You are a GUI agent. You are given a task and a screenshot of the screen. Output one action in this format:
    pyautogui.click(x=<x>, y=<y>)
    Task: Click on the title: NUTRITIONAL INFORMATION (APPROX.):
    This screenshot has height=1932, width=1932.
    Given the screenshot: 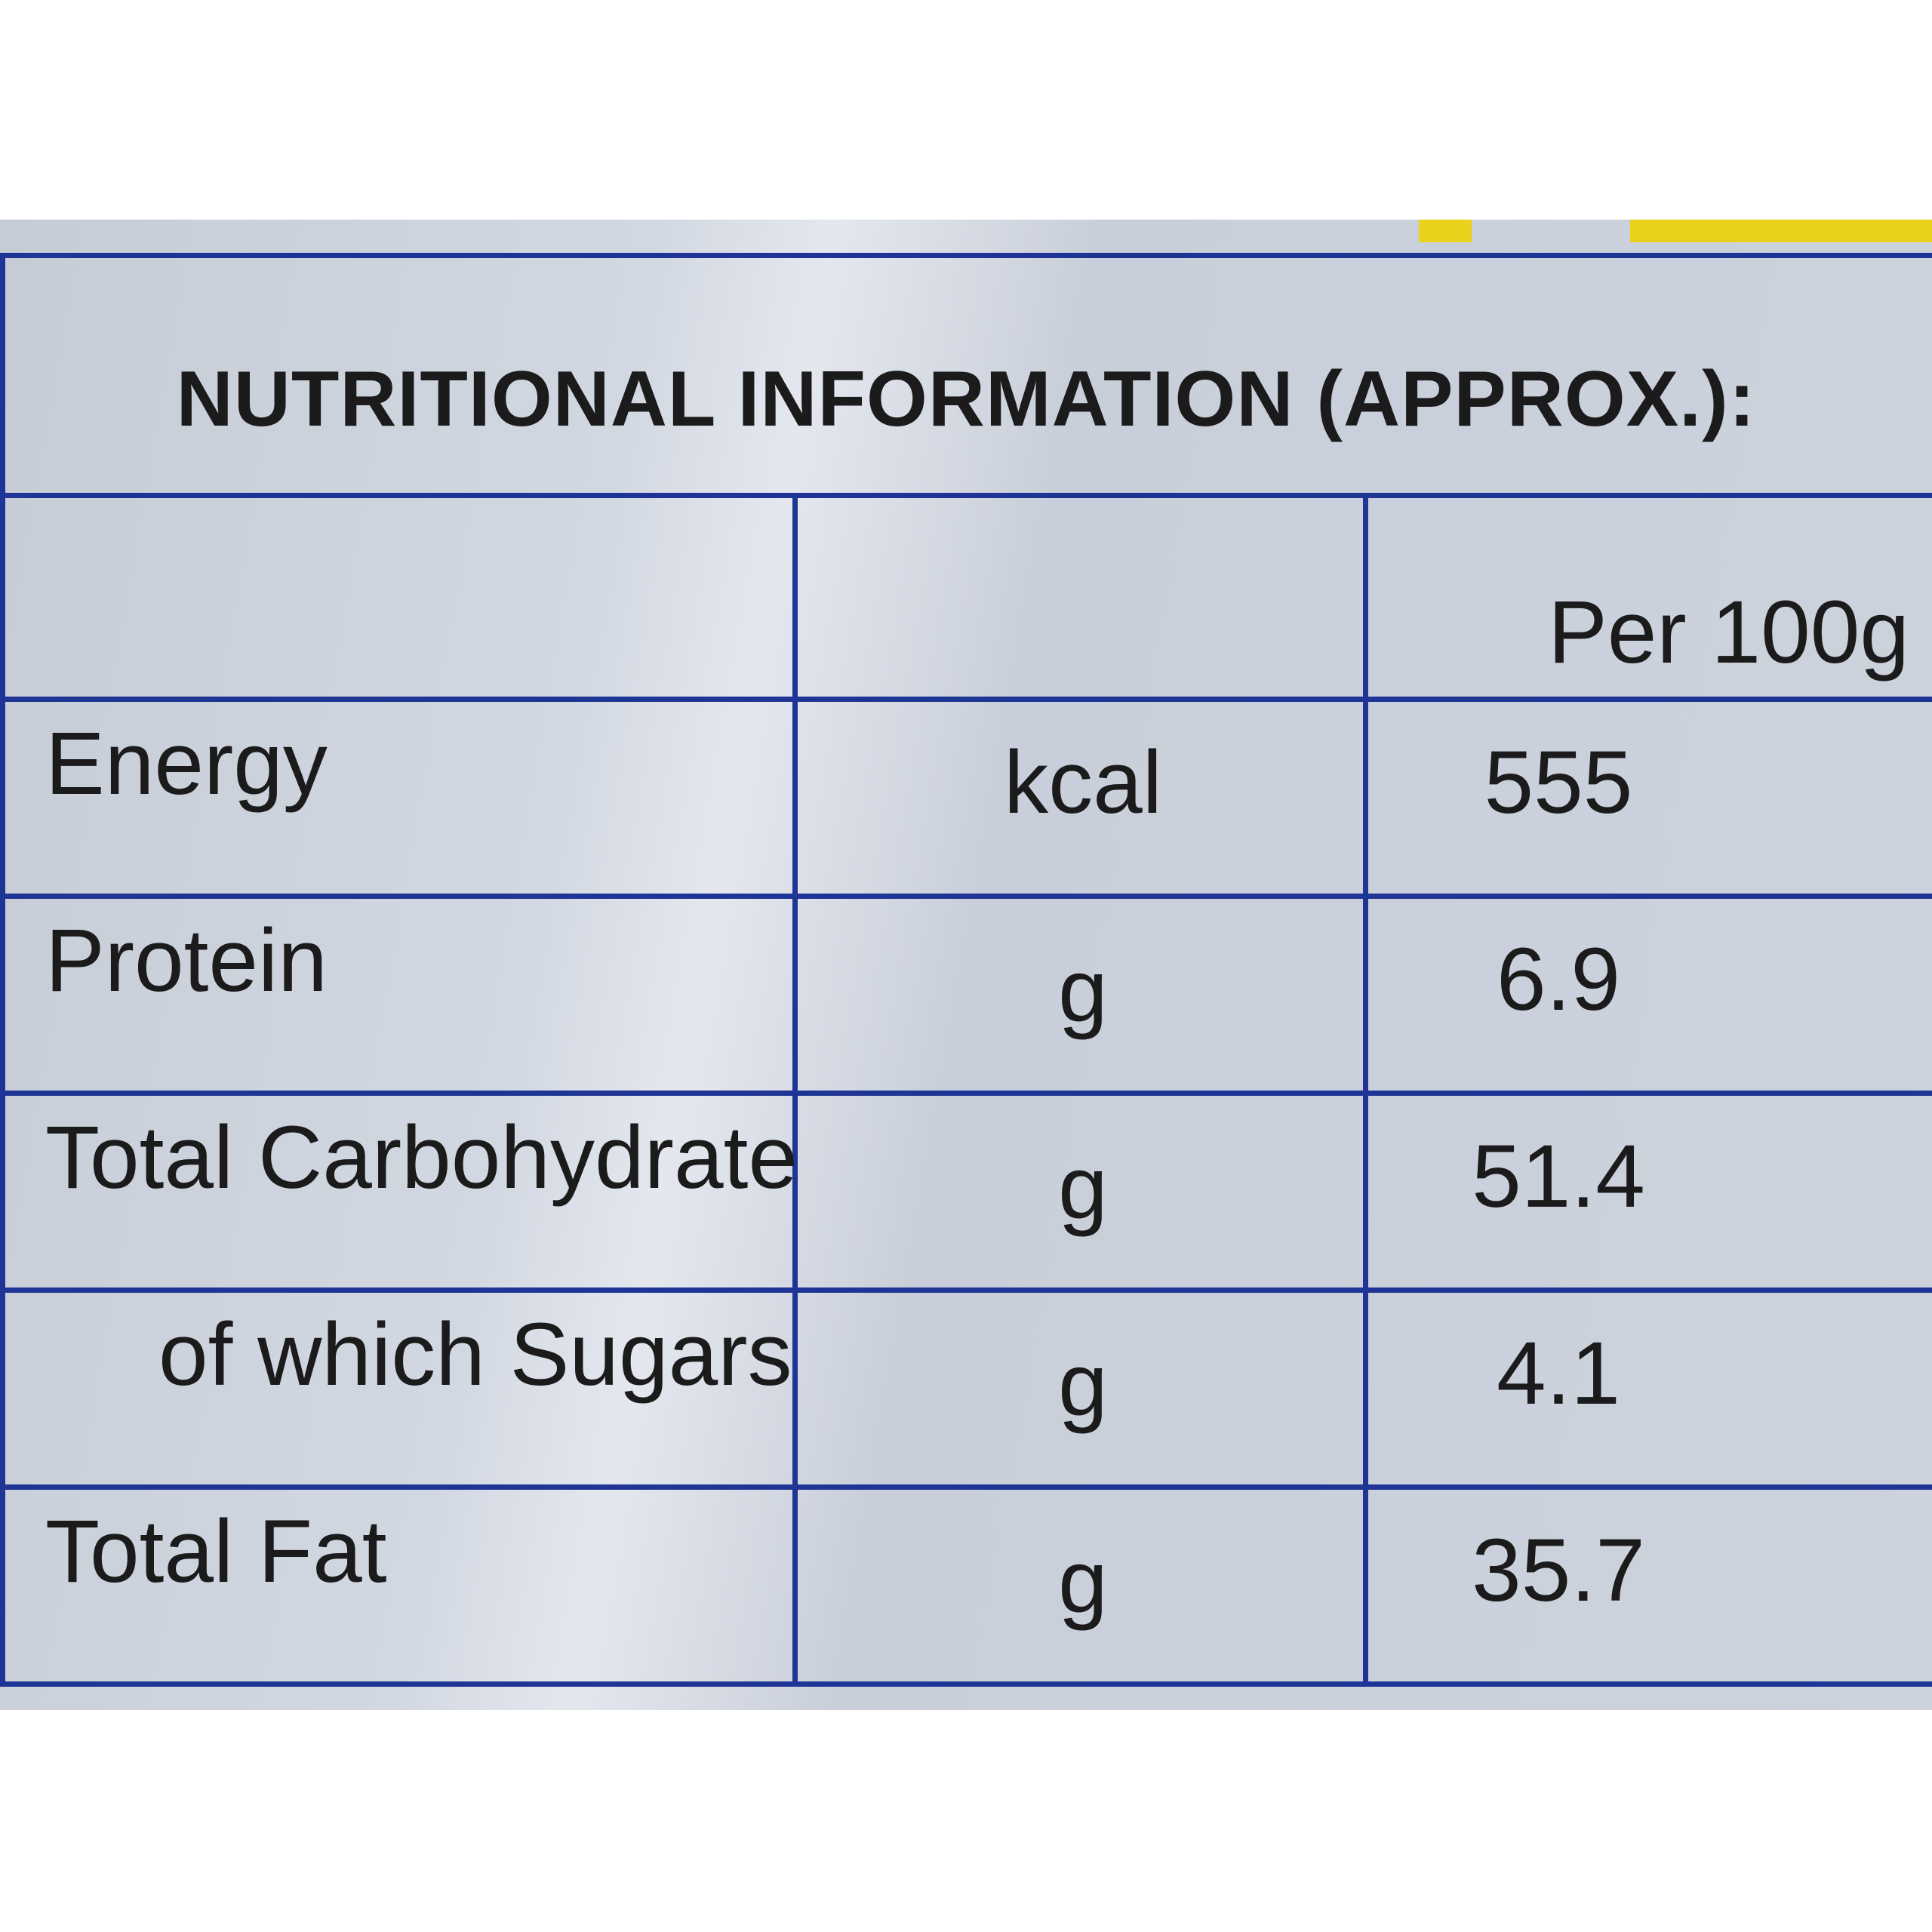 What is the action you would take?
    pyautogui.click(x=966, y=399)
    